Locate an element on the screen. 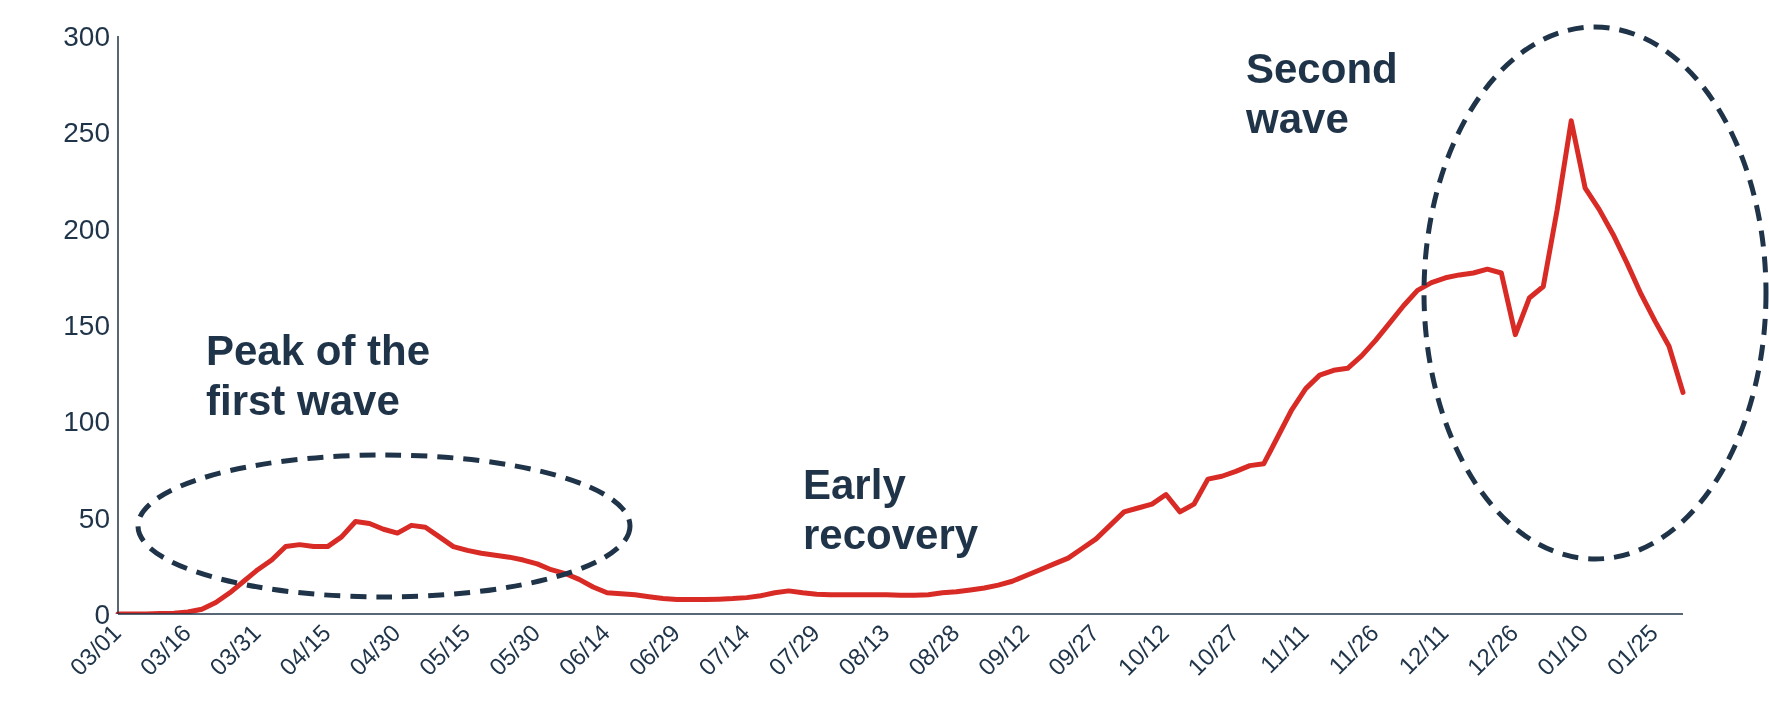 This screenshot has height=703, width=1769. y-tick-label: 200 is located at coordinates (86, 229).